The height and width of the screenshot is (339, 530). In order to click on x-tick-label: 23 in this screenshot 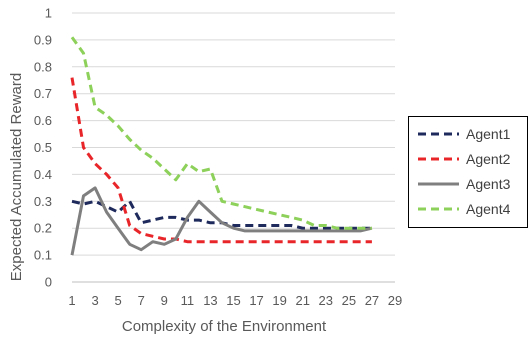, I will do `click(326, 300)`.